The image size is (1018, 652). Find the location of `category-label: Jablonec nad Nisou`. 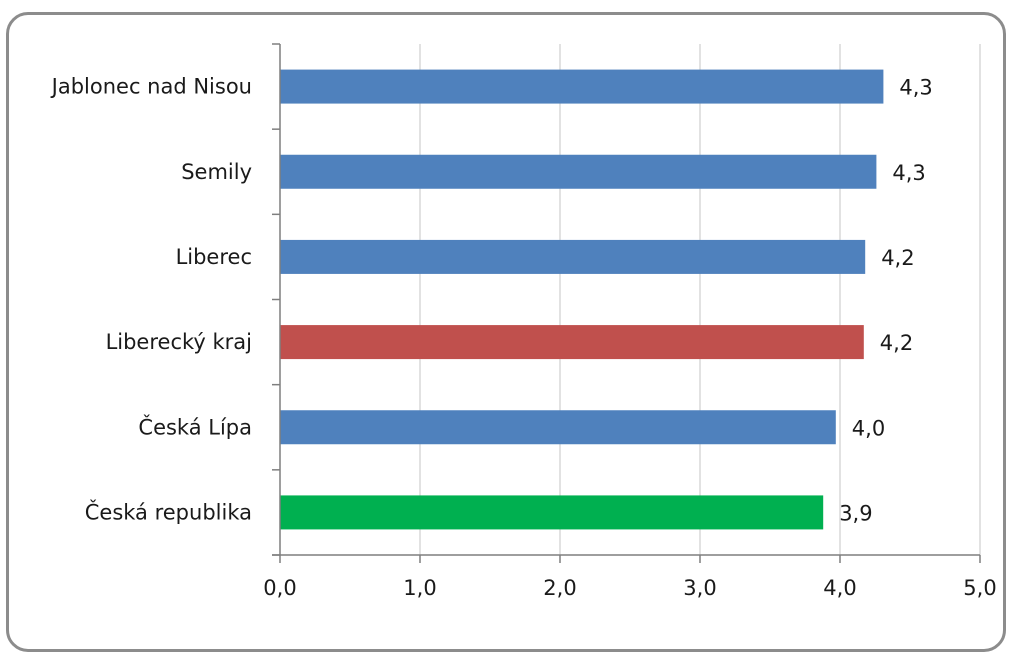

category-label: Jablonec nad Nisou is located at coordinates (151, 87).